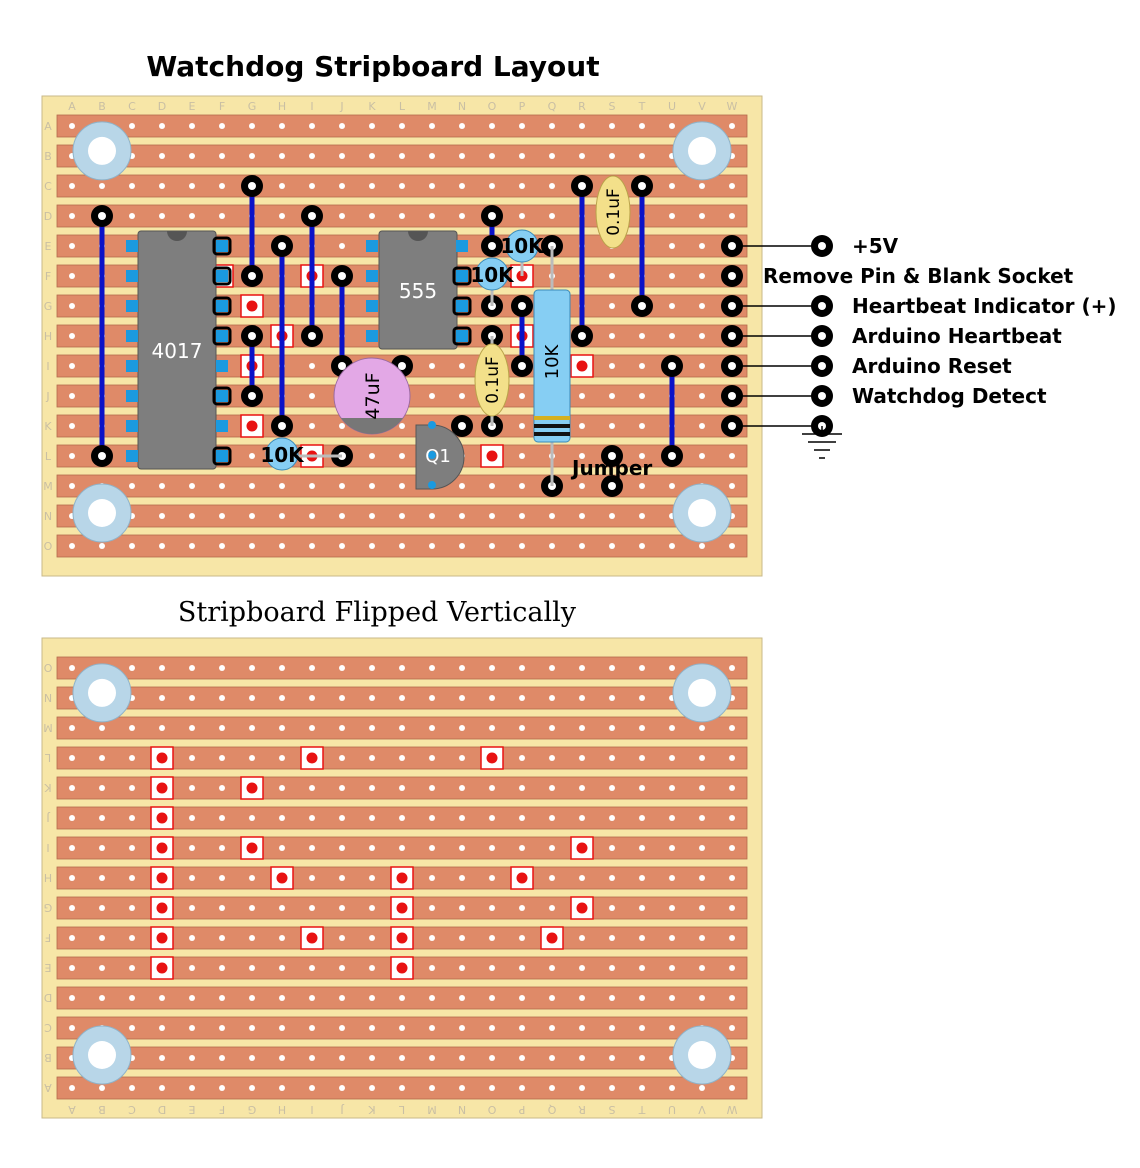  I want to click on ground-icon, so click(822, 442).